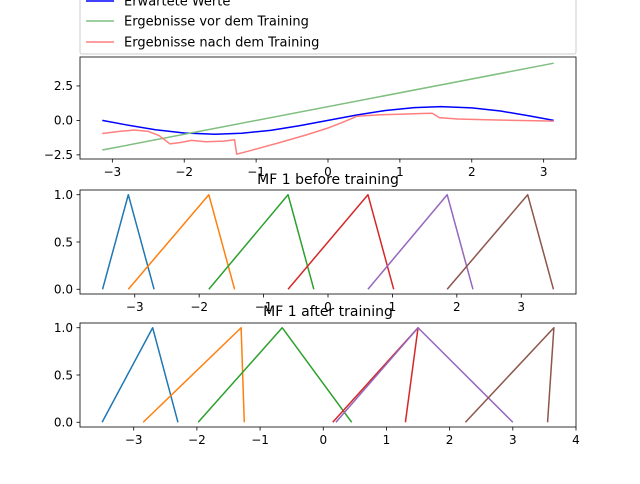 The height and width of the screenshot is (484, 640). Describe the element at coordinates (457, 307) in the screenshot. I see `x-tick-label-1-5: 2` at that location.